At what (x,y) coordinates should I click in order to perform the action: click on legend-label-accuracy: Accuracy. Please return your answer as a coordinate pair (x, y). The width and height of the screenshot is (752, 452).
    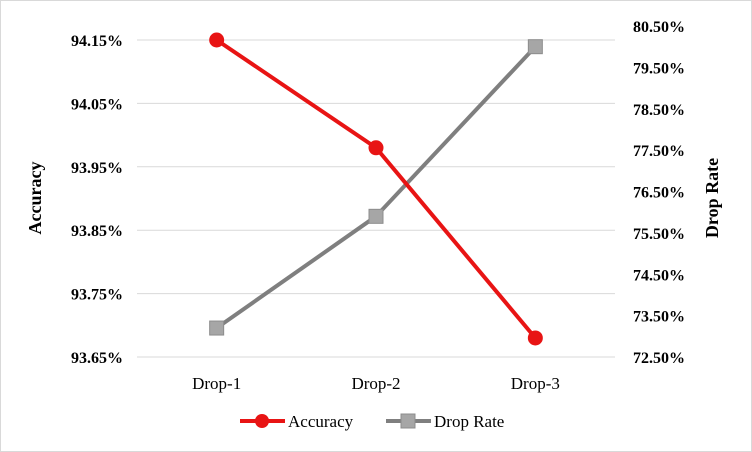
    Looking at the image, I should click on (321, 421).